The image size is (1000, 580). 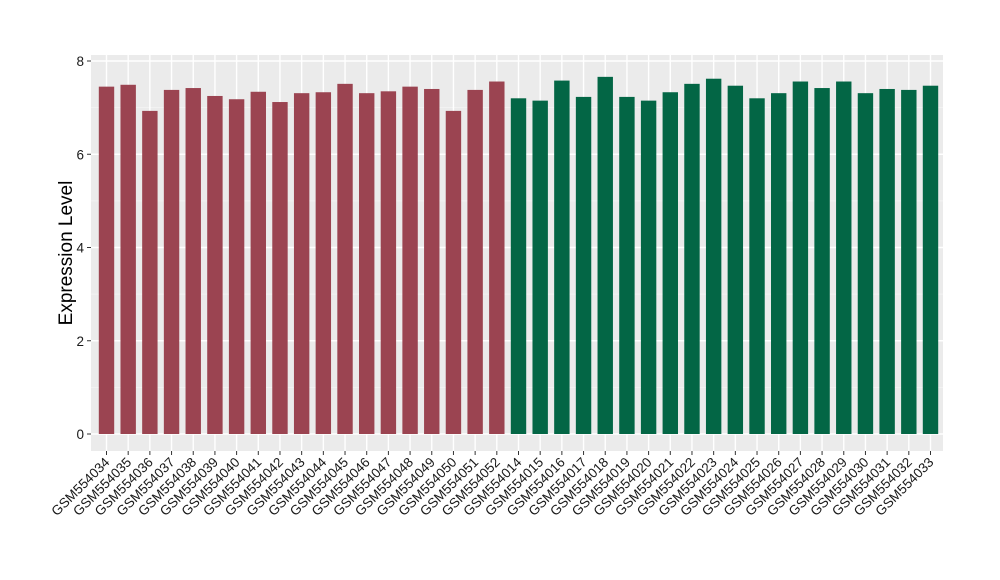 I want to click on y-tick-label: 8, so click(x=80, y=61).